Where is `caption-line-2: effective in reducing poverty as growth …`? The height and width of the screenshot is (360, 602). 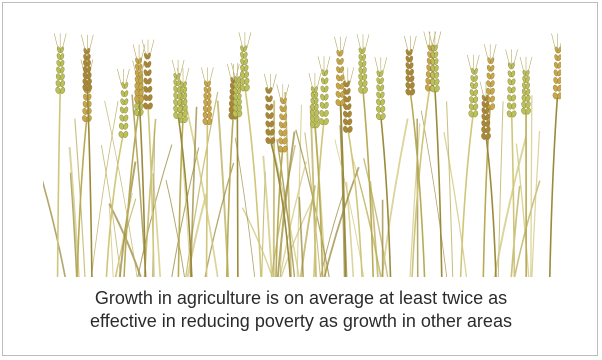 caption-line-2: effective in reducing poverty as growth … is located at coordinates (301, 321).